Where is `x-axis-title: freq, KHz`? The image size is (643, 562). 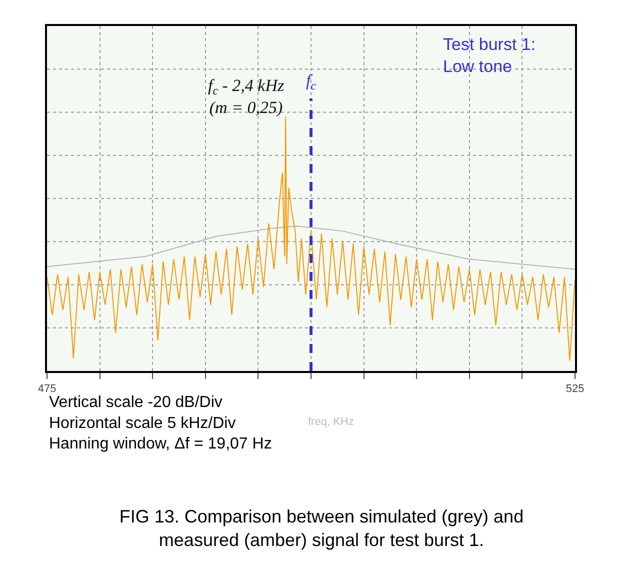 x-axis-title: freq, KHz is located at coordinates (331, 422).